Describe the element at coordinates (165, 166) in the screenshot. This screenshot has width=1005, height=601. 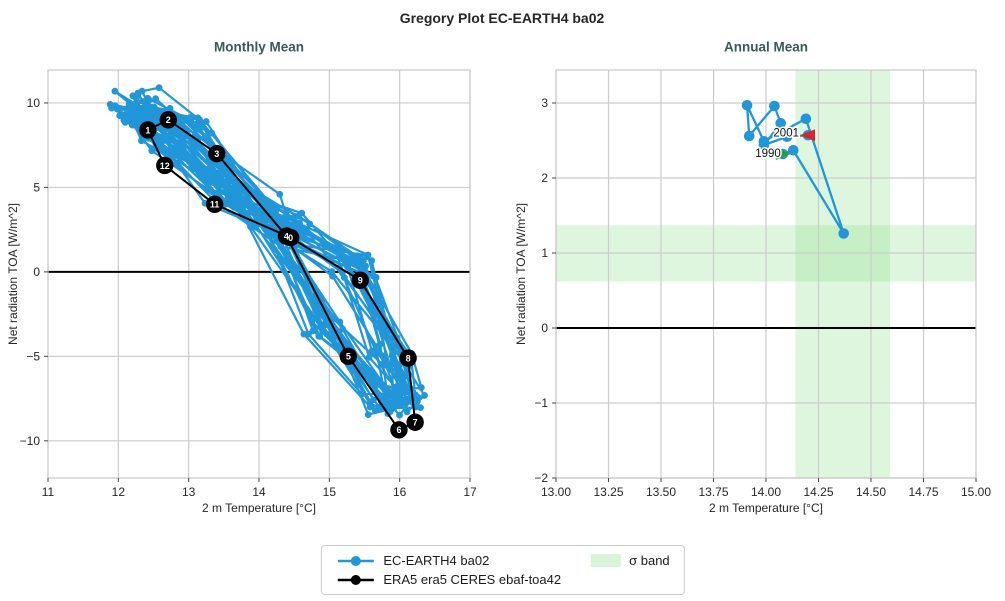
I see `month-badge-label: 12` at that location.